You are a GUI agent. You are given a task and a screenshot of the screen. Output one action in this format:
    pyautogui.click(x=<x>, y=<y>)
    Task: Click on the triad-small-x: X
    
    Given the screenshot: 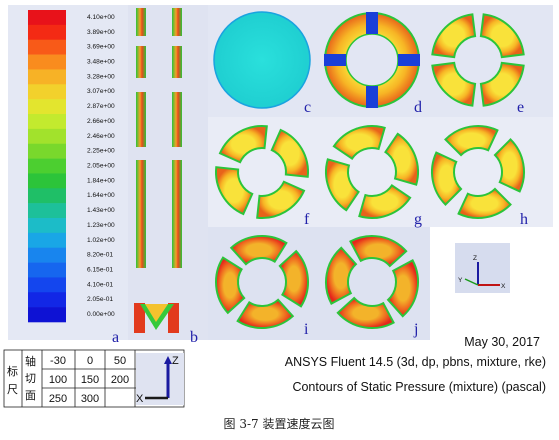 What is the action you would take?
    pyautogui.click(x=503, y=286)
    